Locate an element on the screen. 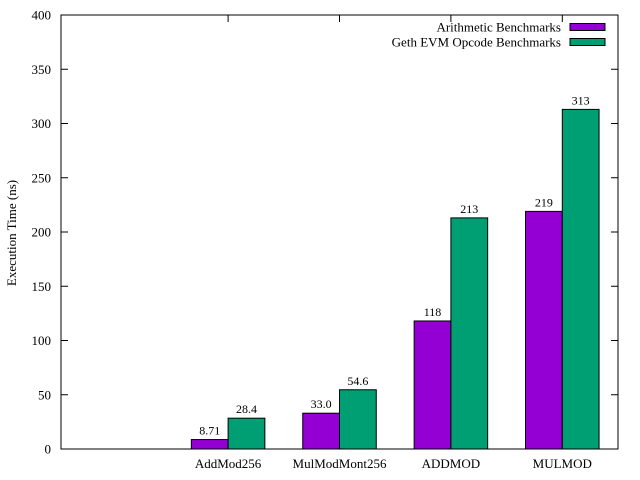 Image resolution: width=640 pixels, height=480 pixels. bar-value-label: 33.0 is located at coordinates (321, 404).